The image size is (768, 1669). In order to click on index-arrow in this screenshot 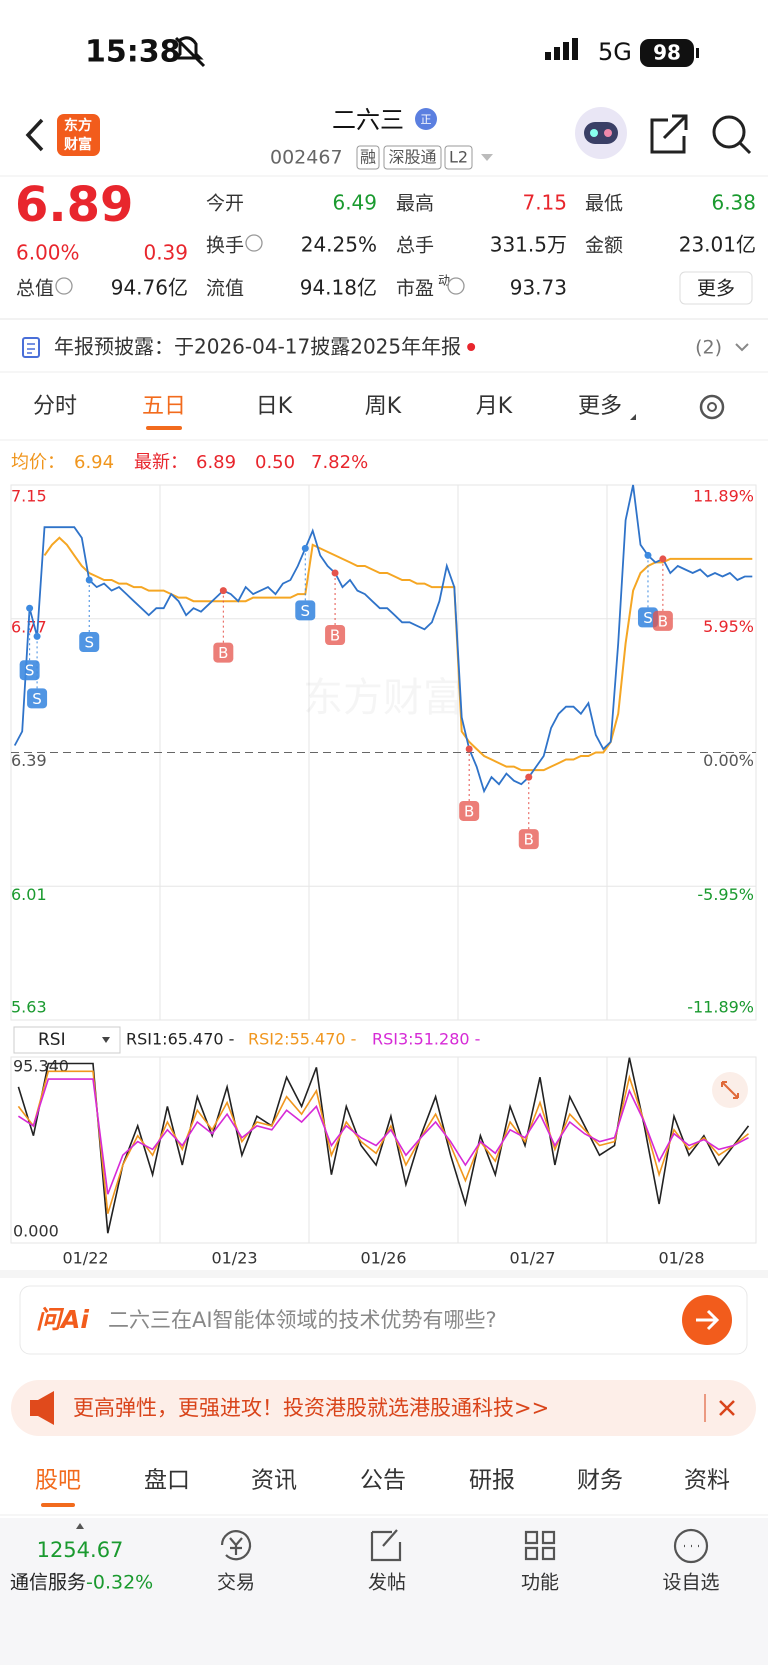, I will do `click(80, 1526)`.